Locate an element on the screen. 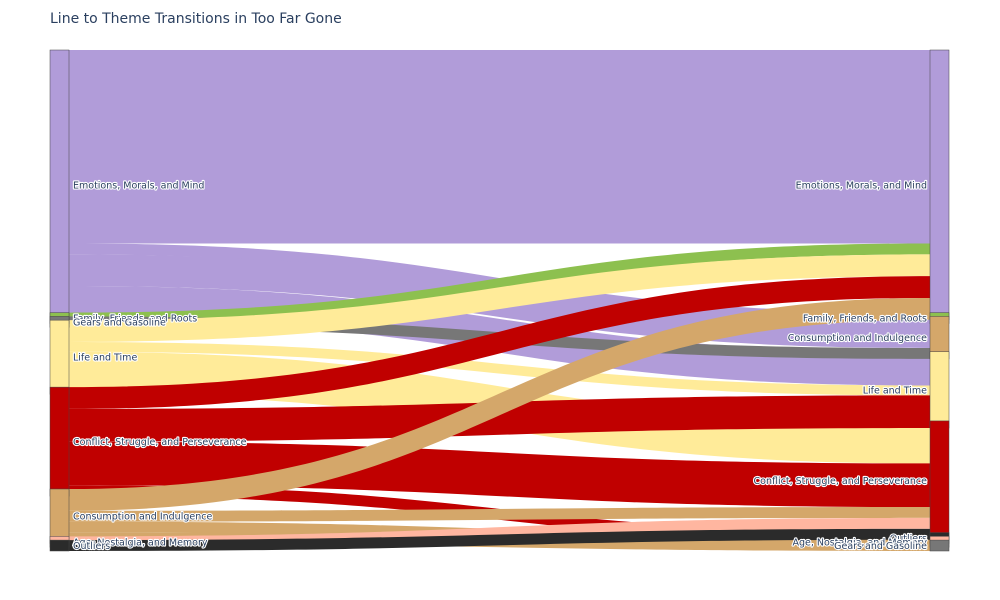 This screenshot has height=600, width=1000. link-family-friends-and-roots-to-emotions-morals-and-mind is located at coordinates (499, 283).